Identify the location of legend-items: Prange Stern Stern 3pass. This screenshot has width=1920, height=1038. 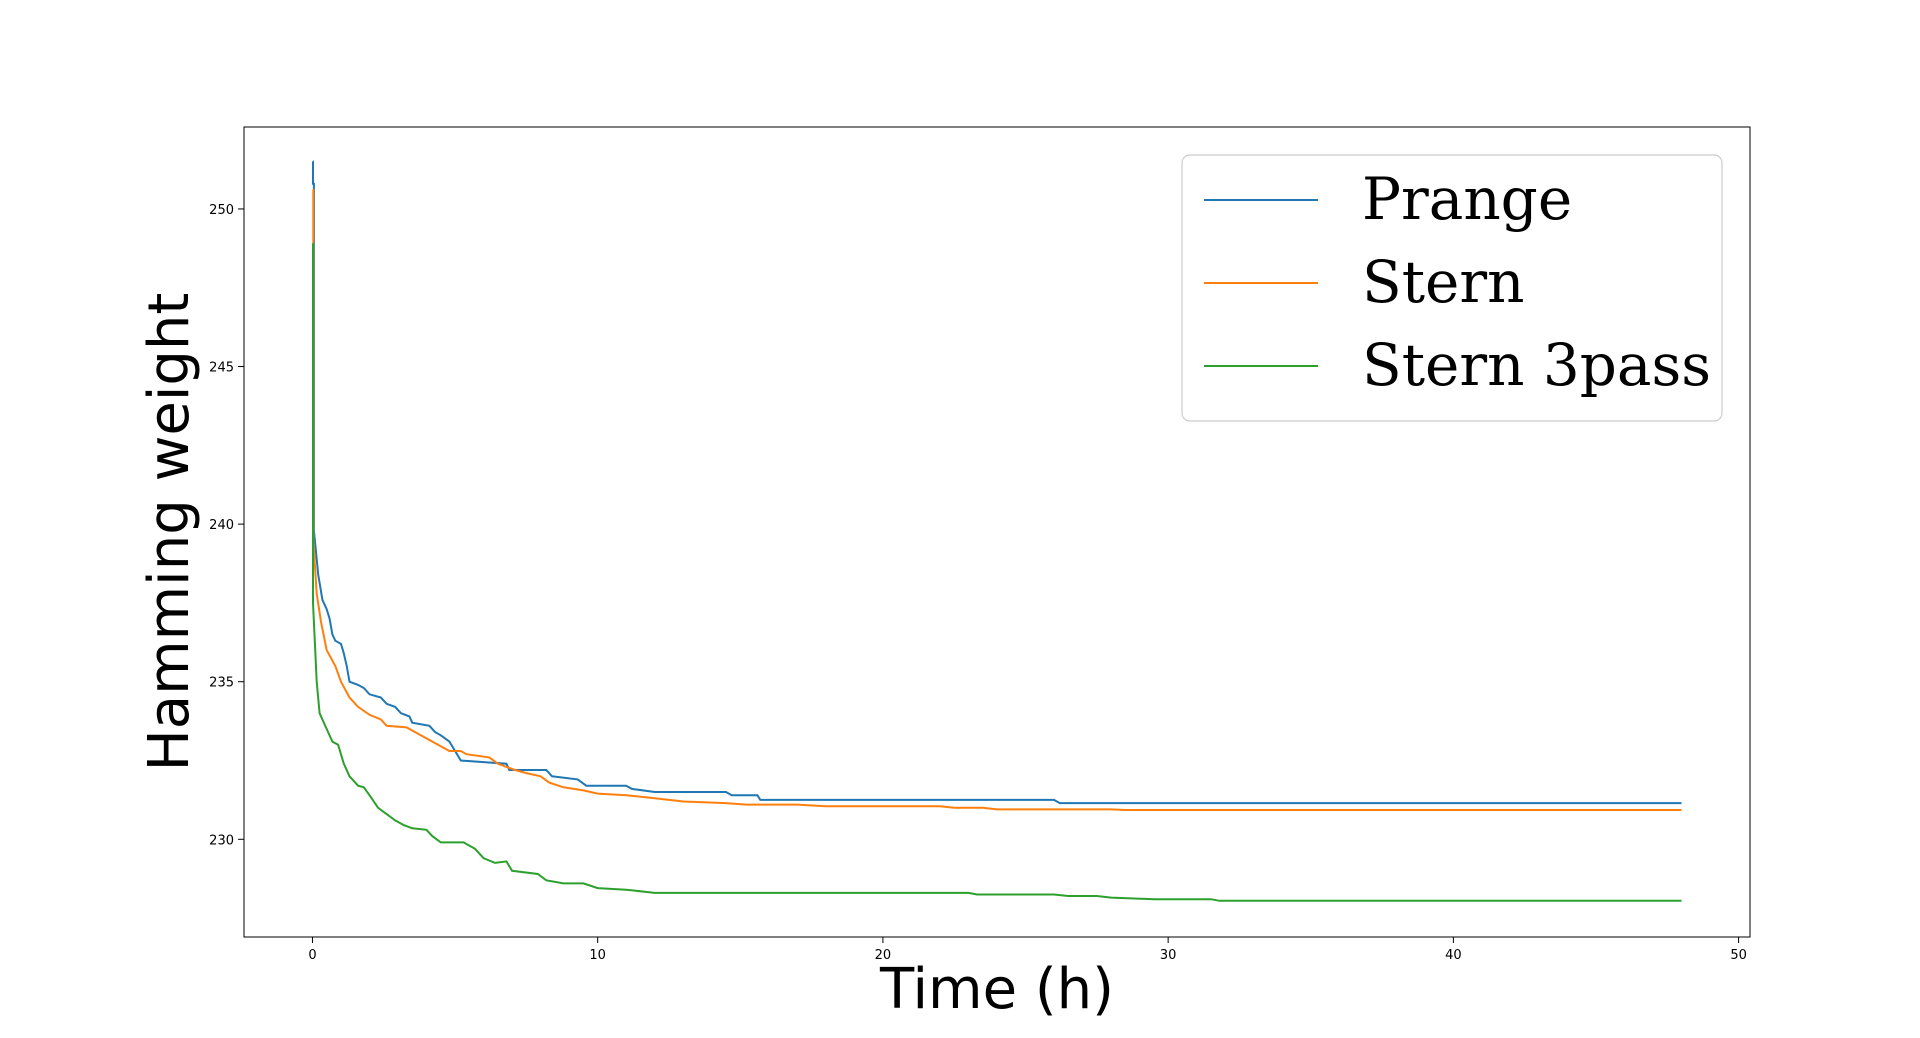
(1457, 282).